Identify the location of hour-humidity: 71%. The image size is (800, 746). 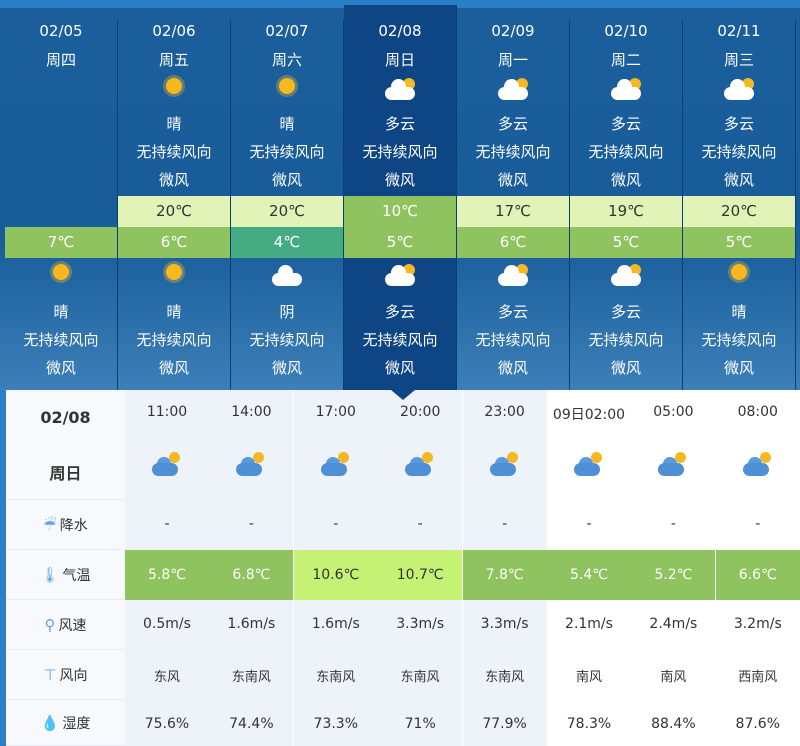
(420, 724).